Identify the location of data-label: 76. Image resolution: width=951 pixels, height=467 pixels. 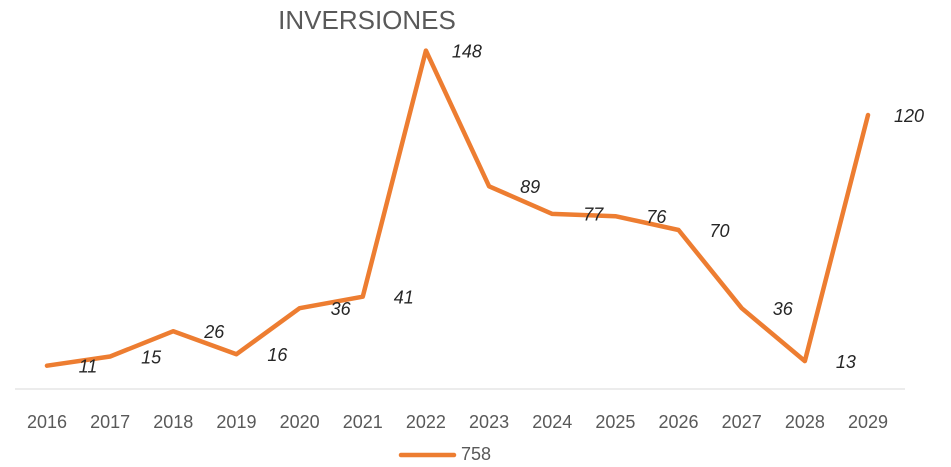
(656, 217).